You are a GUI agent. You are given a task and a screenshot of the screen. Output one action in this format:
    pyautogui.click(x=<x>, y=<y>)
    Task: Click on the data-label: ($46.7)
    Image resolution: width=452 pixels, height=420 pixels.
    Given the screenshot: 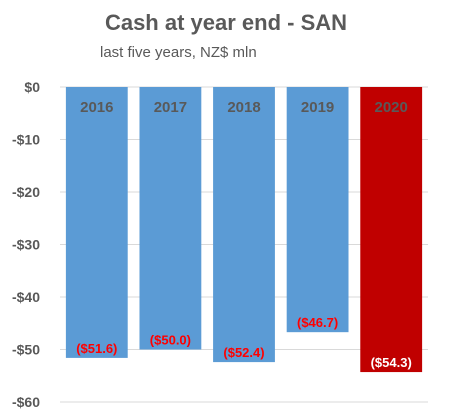 What is the action you would take?
    pyautogui.click(x=317, y=322)
    